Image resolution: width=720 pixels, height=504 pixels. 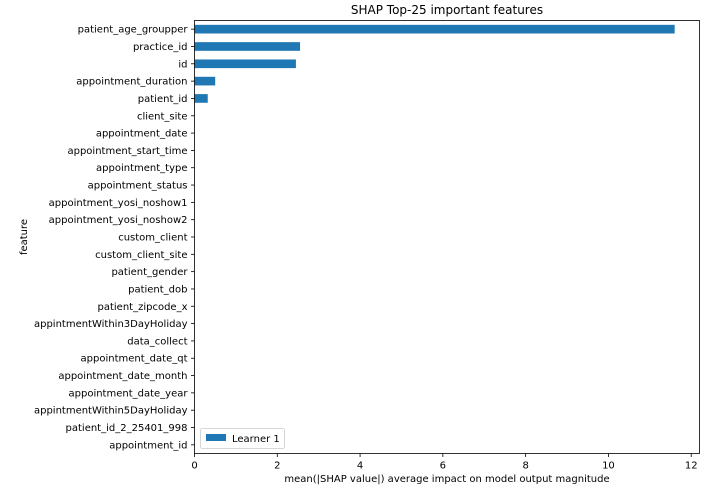 What do you see at coordinates (360, 466) in the screenshot?
I see `x-tick-label: 4` at bounding box center [360, 466].